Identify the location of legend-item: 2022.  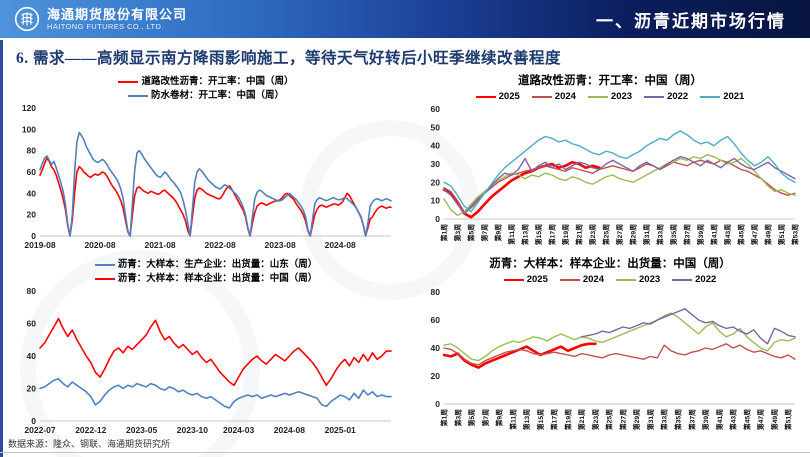
(666, 96).